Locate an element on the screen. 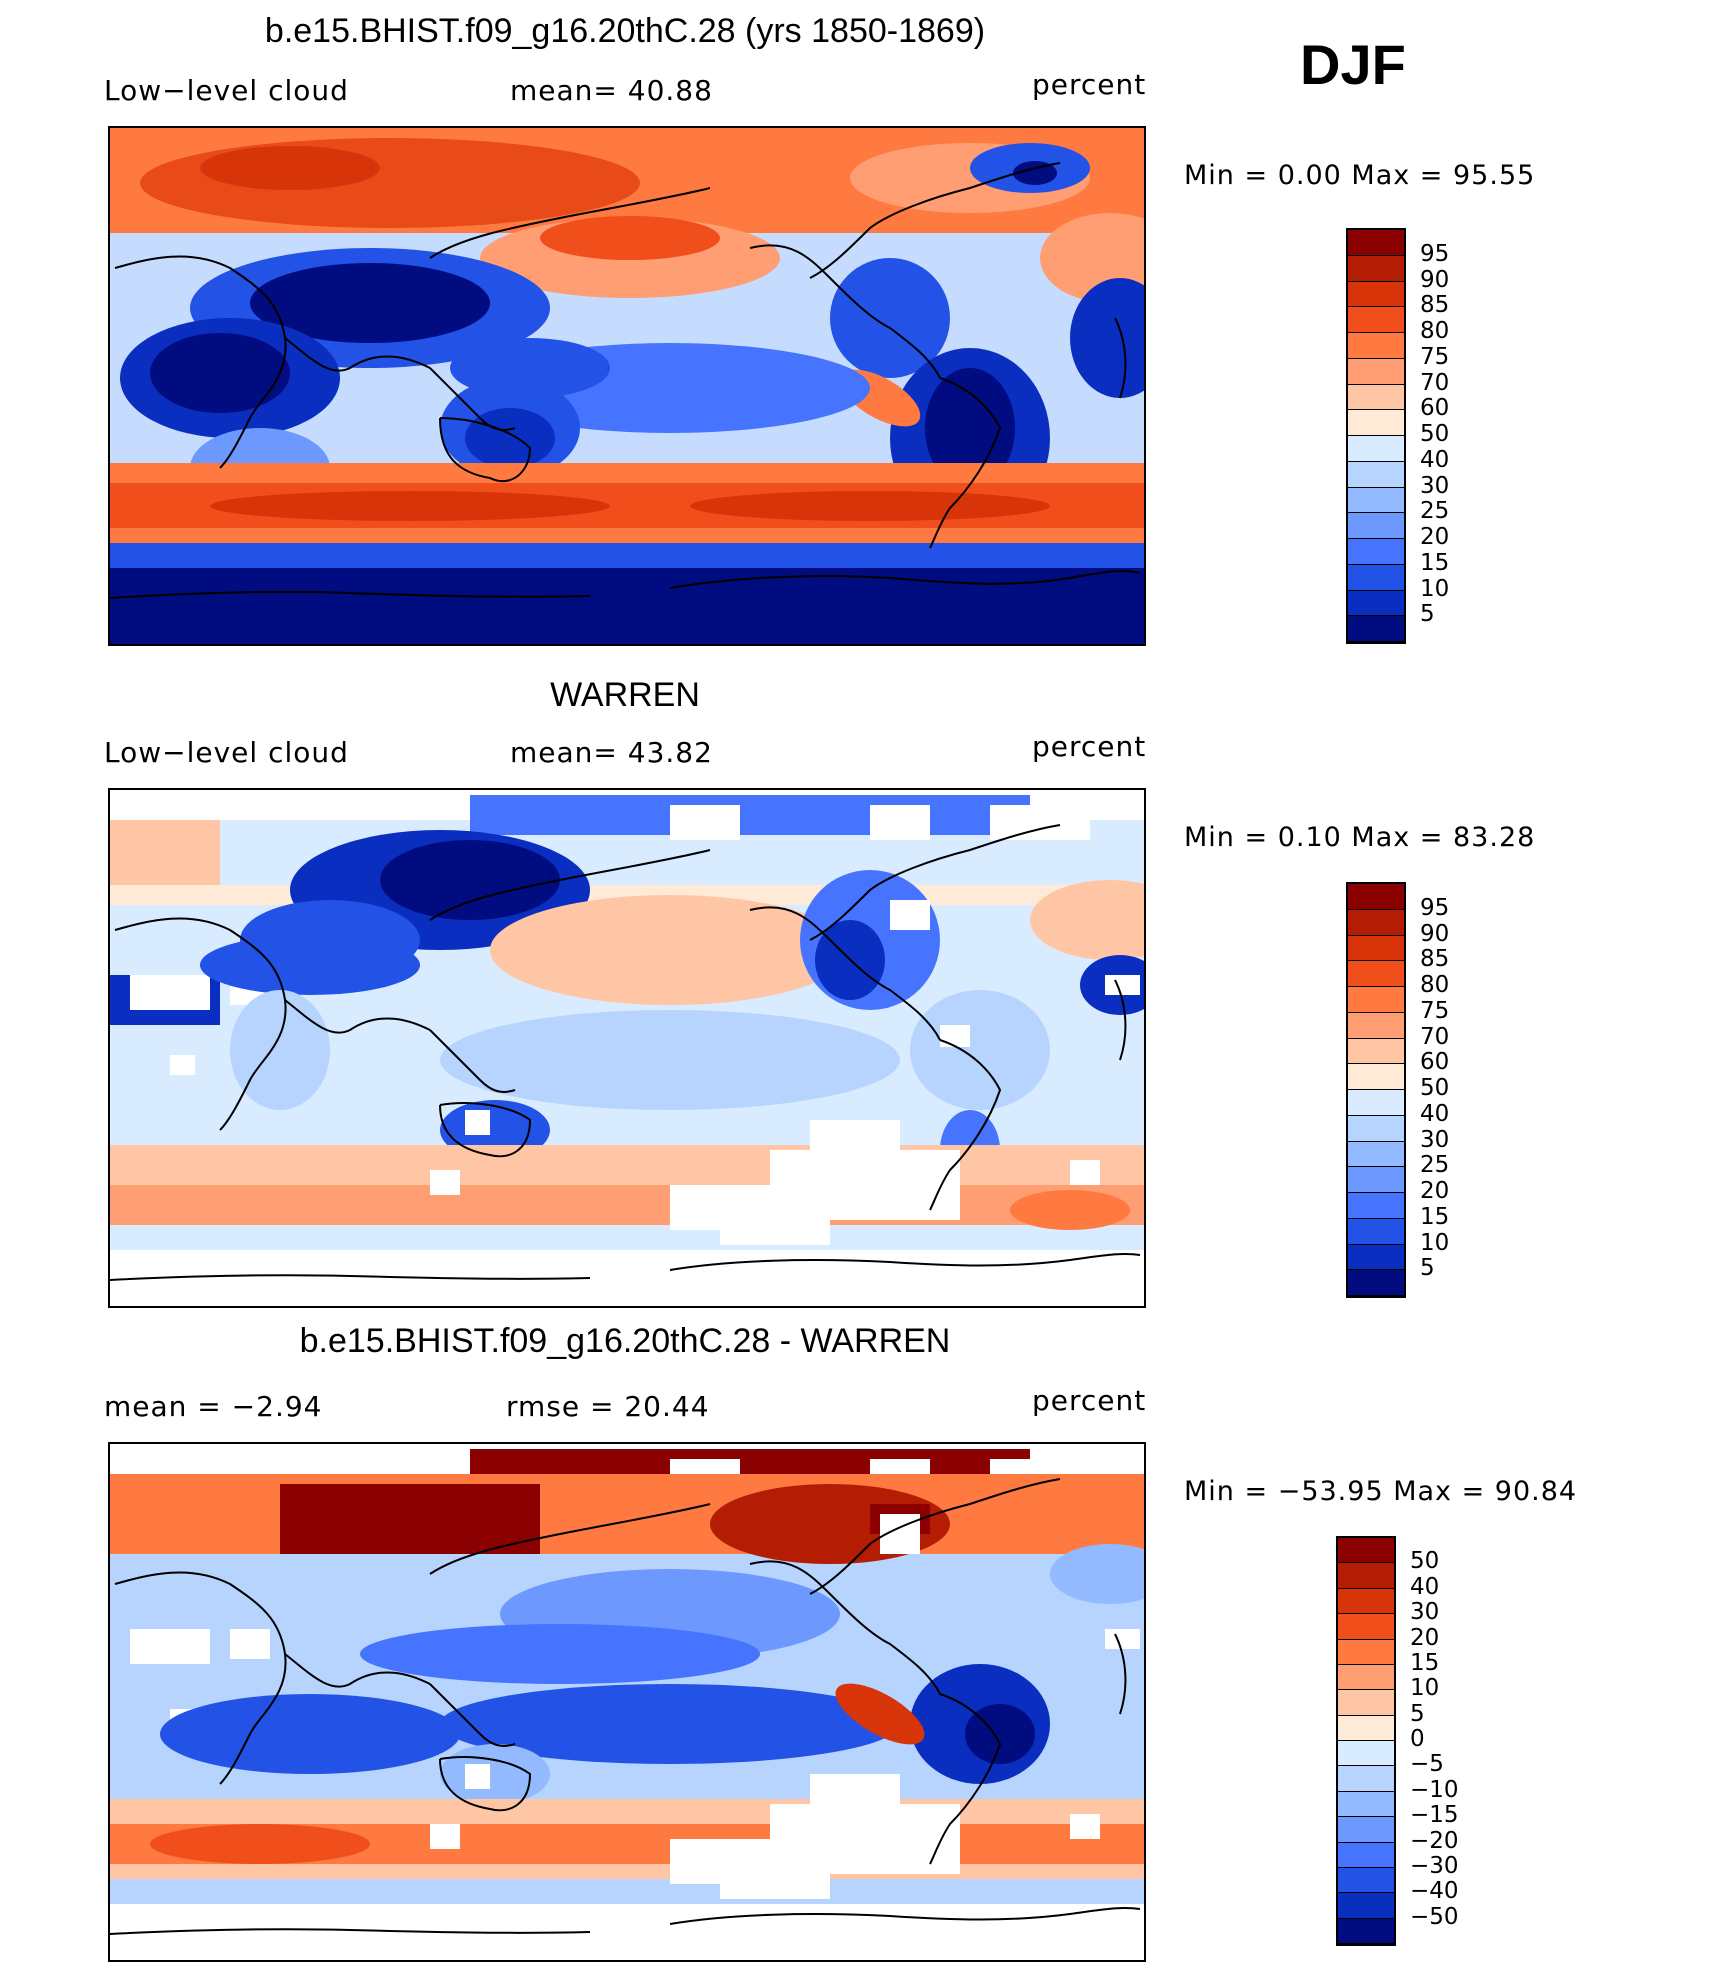  panel-3-colorbar is located at coordinates (1366, 1741).